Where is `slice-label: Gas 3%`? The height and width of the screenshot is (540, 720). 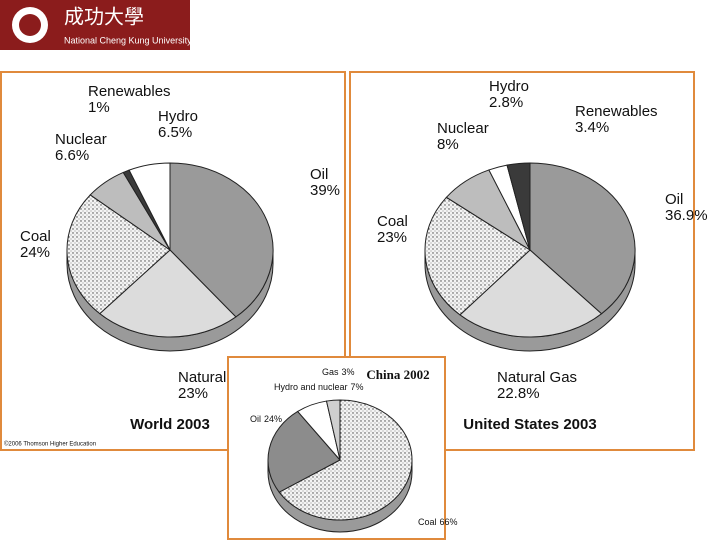
slice-label: Gas 3% is located at coordinates (338, 372).